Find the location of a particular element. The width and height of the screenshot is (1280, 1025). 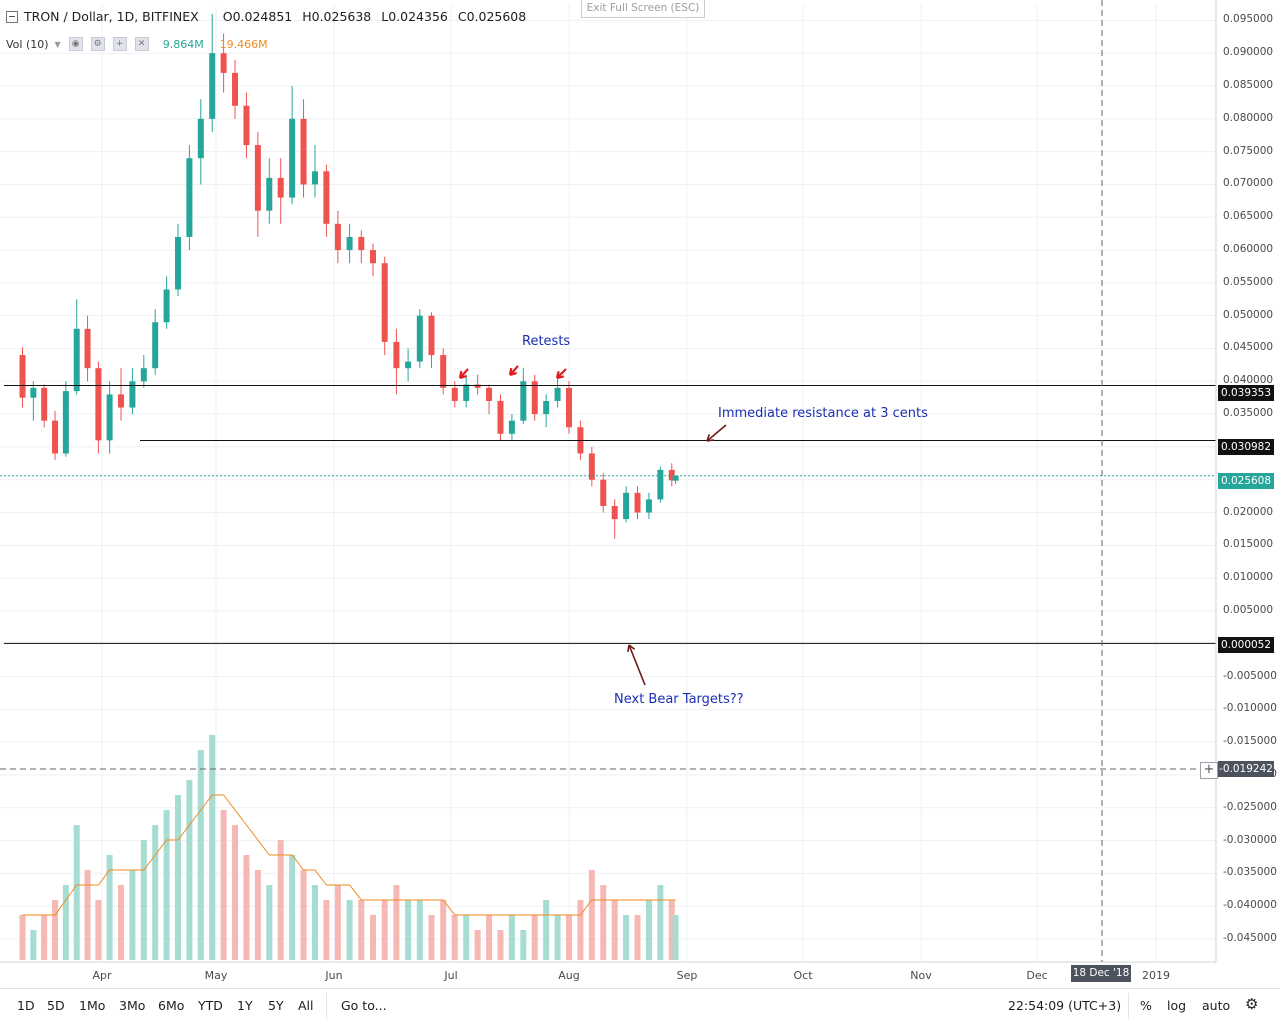

volume-label: Vol (10) is located at coordinates (27, 44).